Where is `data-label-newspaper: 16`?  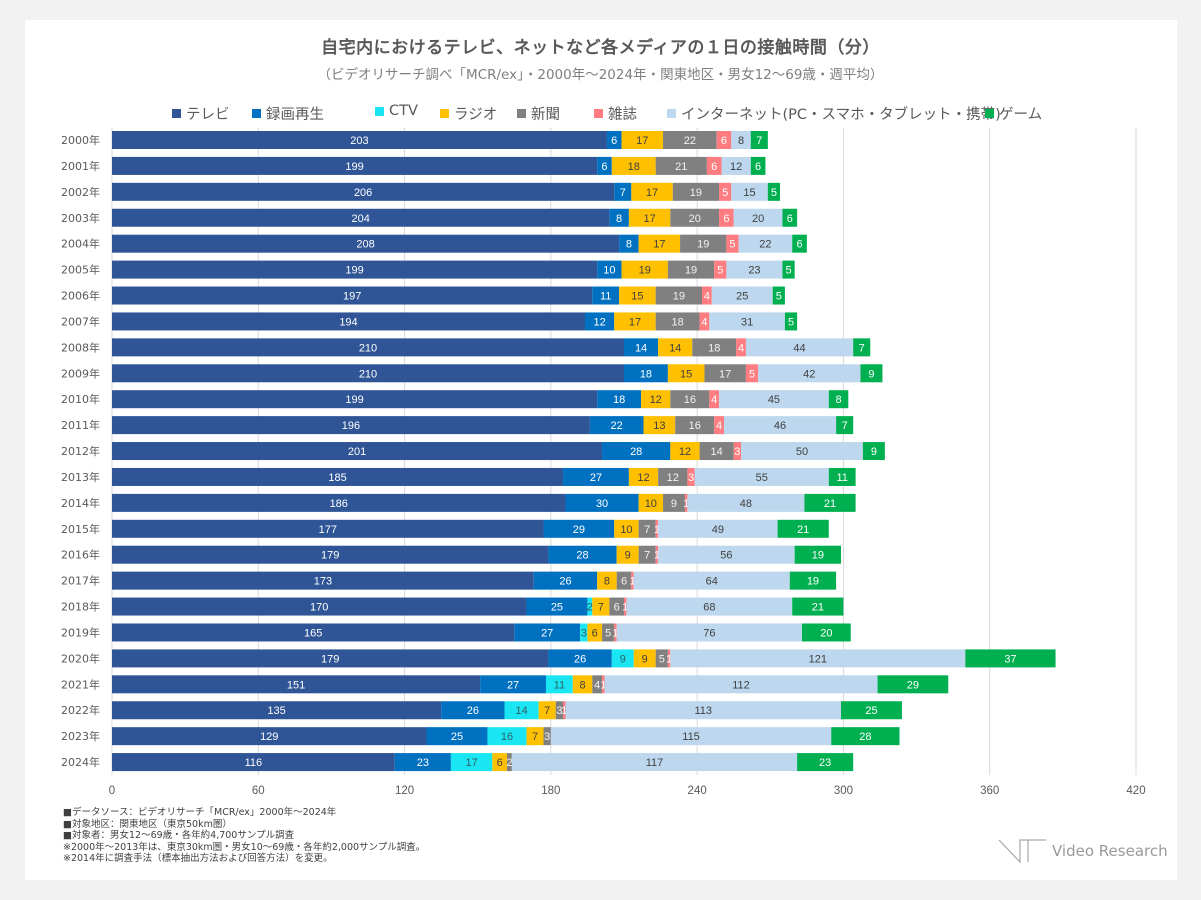
data-label-newspaper: 16 is located at coordinates (695, 426).